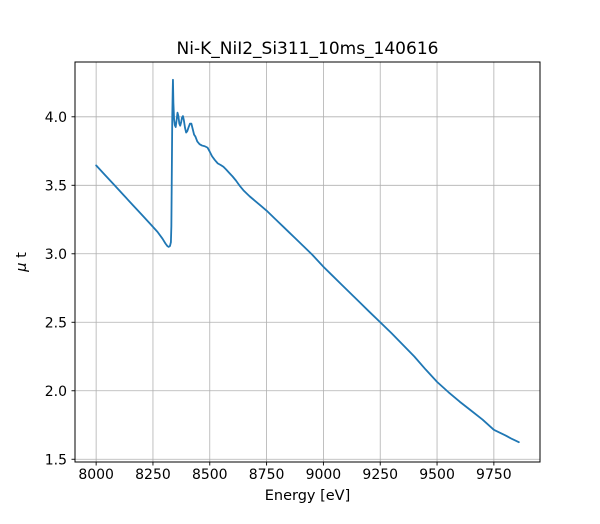 The image size is (600, 524). What do you see at coordinates (56, 186) in the screenshot?
I see `y-tick-label: 3.5` at bounding box center [56, 186].